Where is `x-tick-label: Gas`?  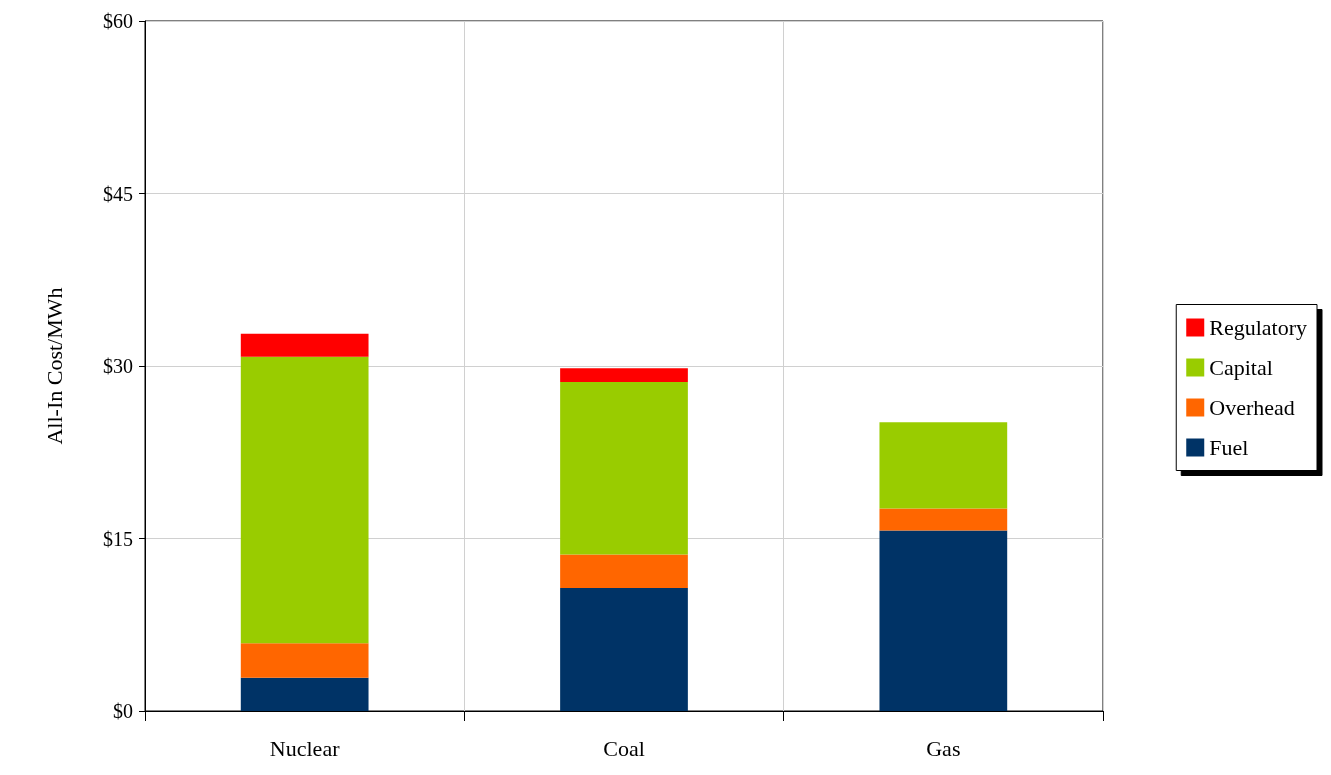
x-tick-label: Gas is located at coordinates (943, 748).